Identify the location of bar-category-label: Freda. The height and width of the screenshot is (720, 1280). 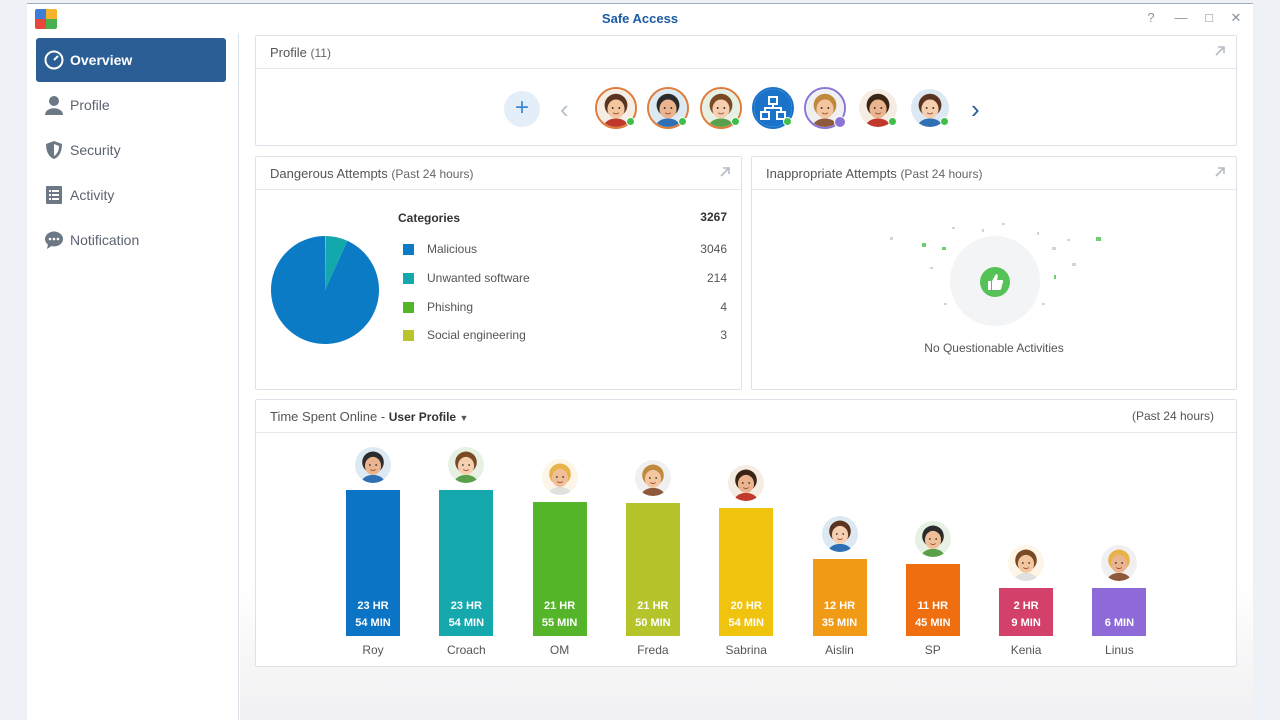
(653, 650).